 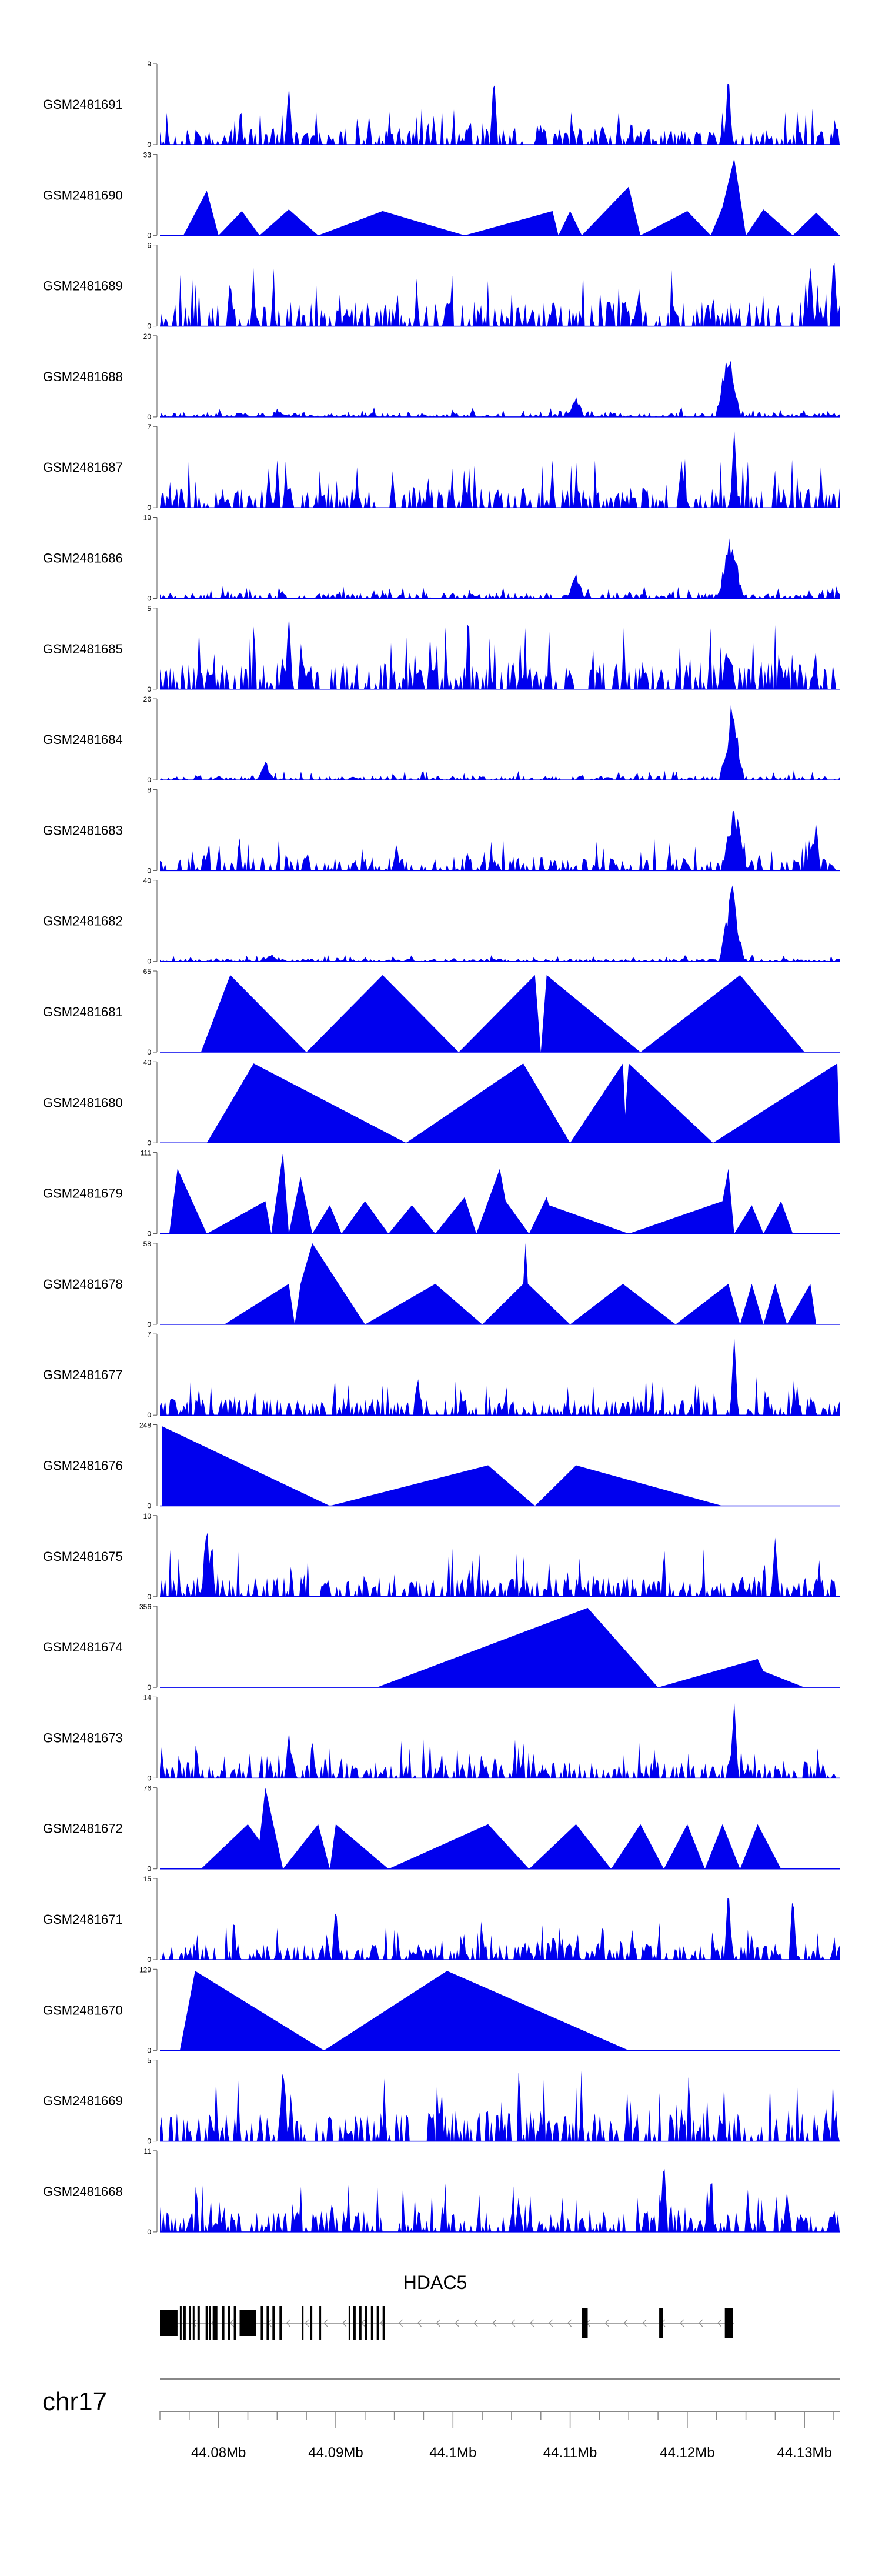 I want to click on track-label: GSM2481669, so click(x=83, y=2101).